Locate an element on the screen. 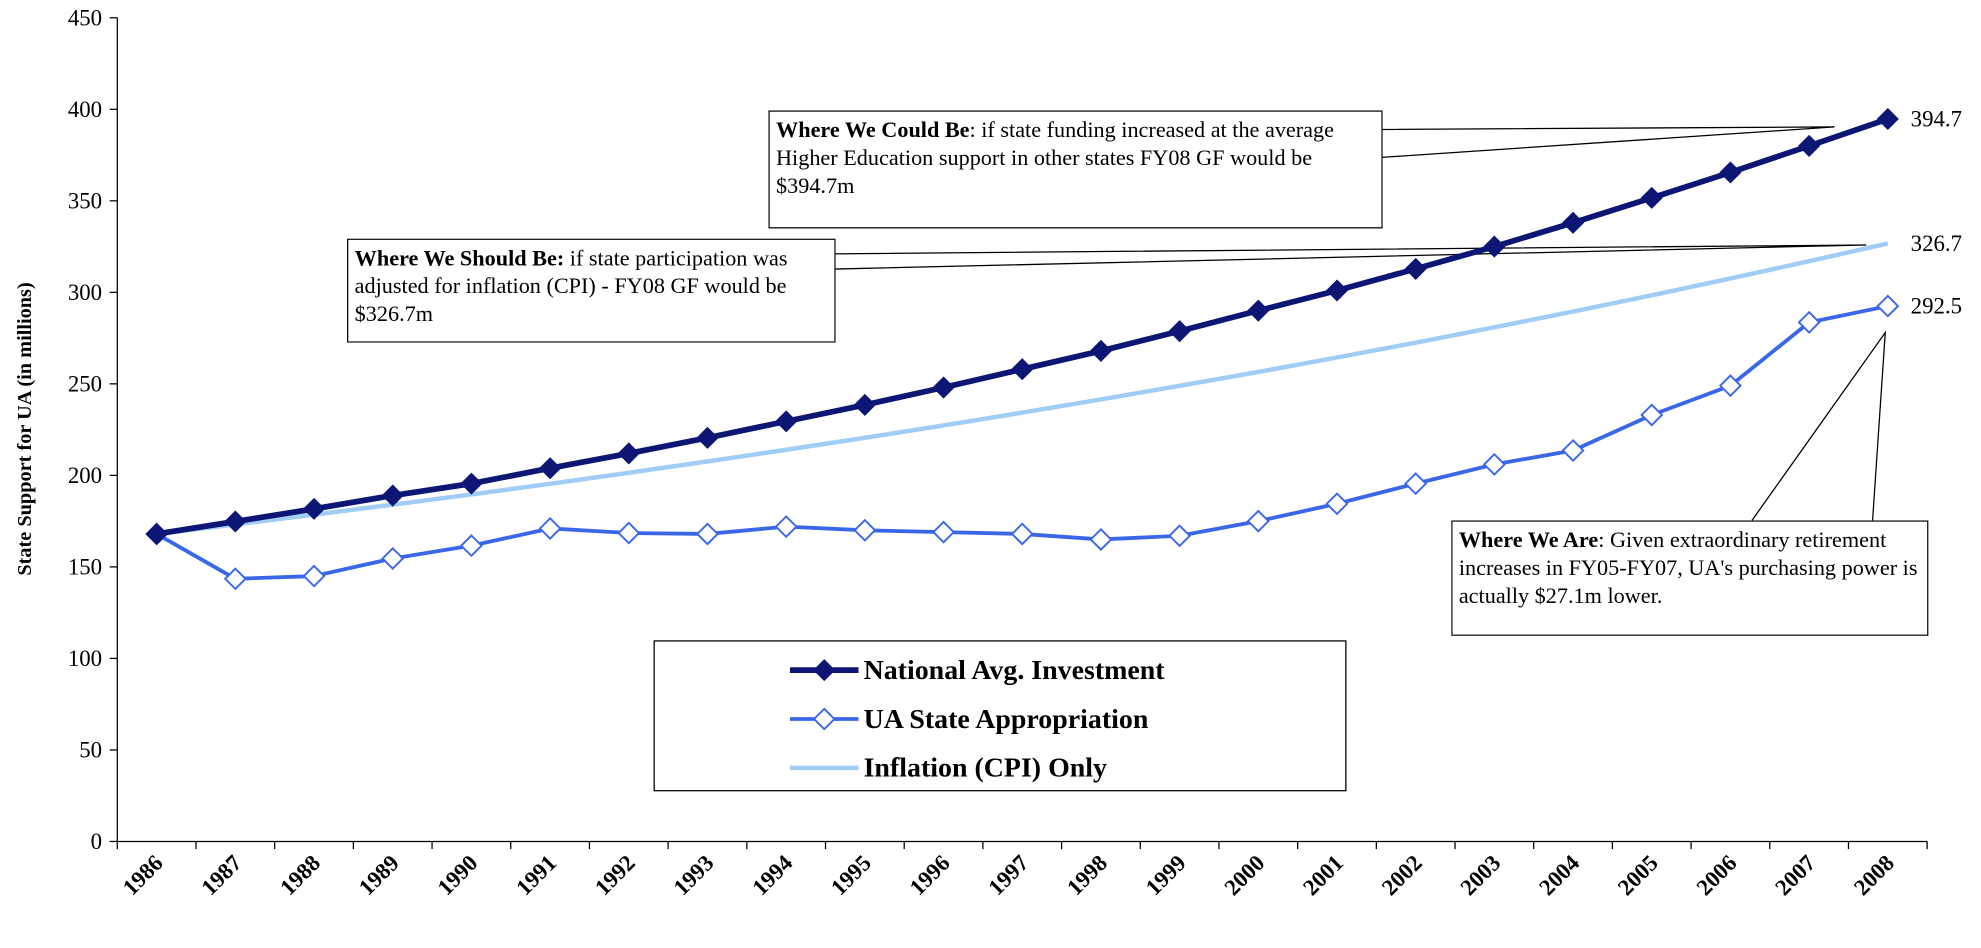 The image size is (1981, 948). x-tick-label: 1991 is located at coordinates (536, 875).